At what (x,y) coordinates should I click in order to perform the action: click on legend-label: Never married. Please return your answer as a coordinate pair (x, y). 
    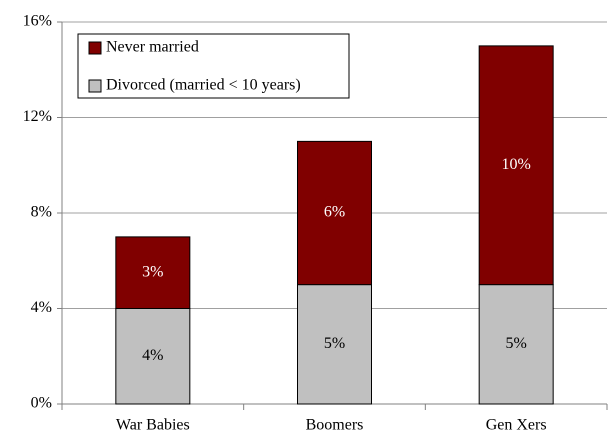
    Looking at the image, I should click on (152, 47).